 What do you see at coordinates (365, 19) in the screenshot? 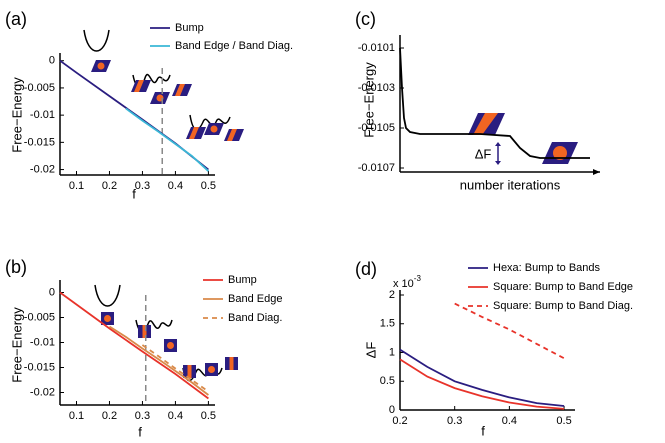
I see `panel-label: (c)` at bounding box center [365, 19].